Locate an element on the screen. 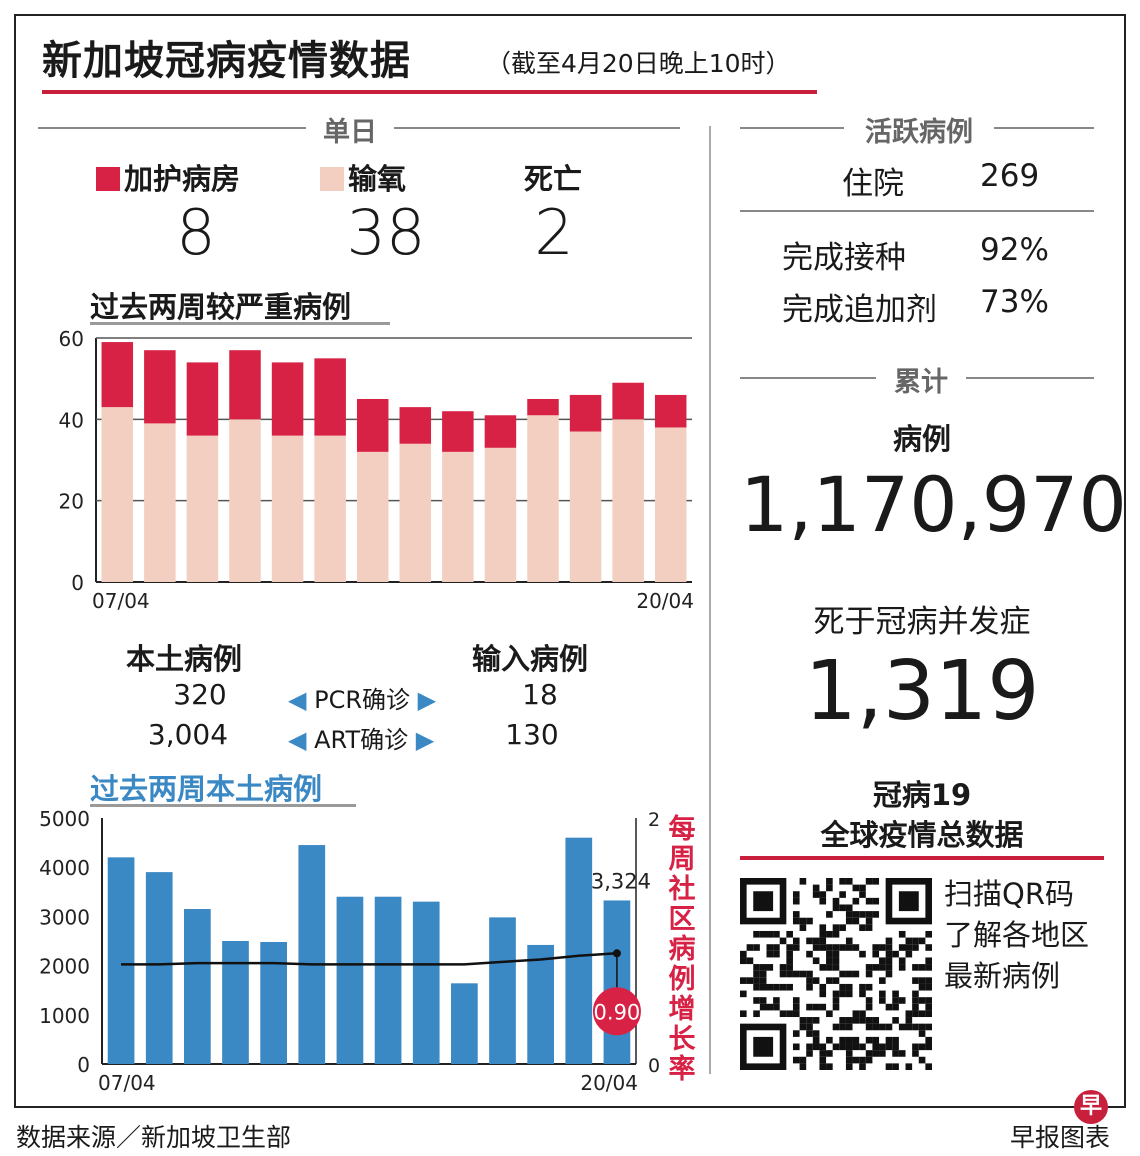  daily-rule-right is located at coordinates (537, 128).